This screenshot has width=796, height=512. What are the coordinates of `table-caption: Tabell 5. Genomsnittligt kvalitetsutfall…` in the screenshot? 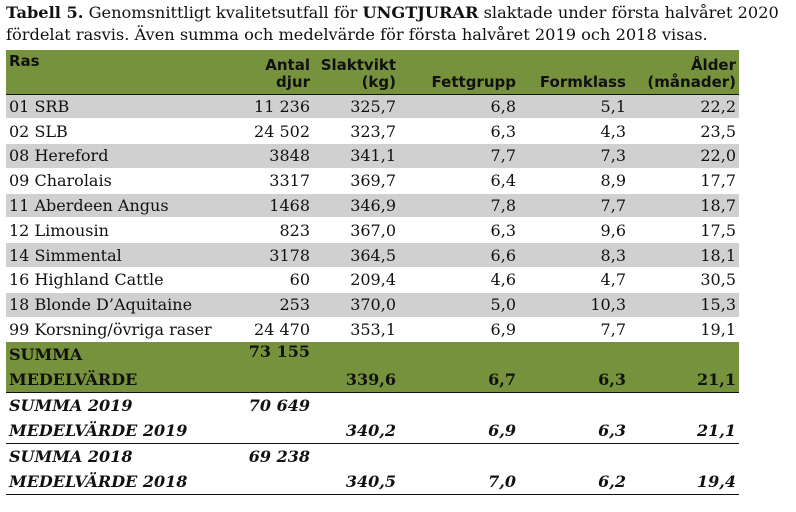 It's located at (399, 24).